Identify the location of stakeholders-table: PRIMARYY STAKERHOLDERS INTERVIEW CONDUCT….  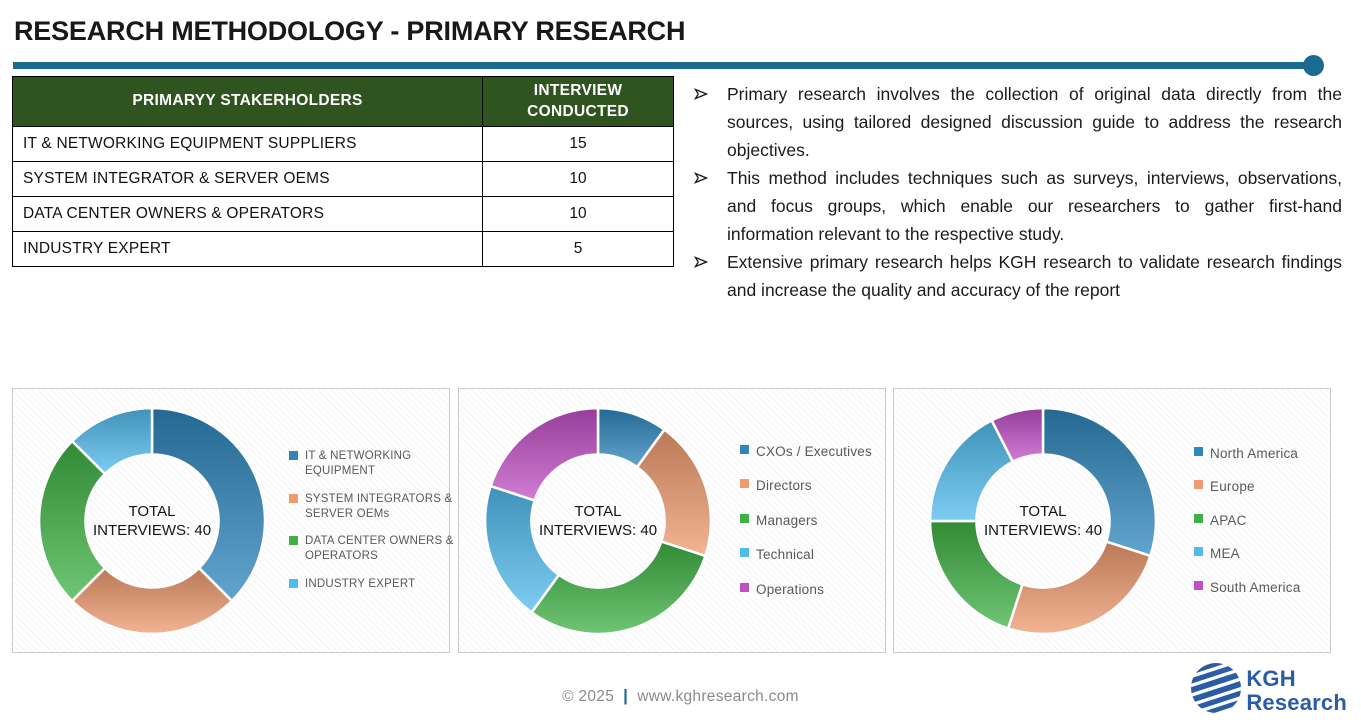
(343, 171).